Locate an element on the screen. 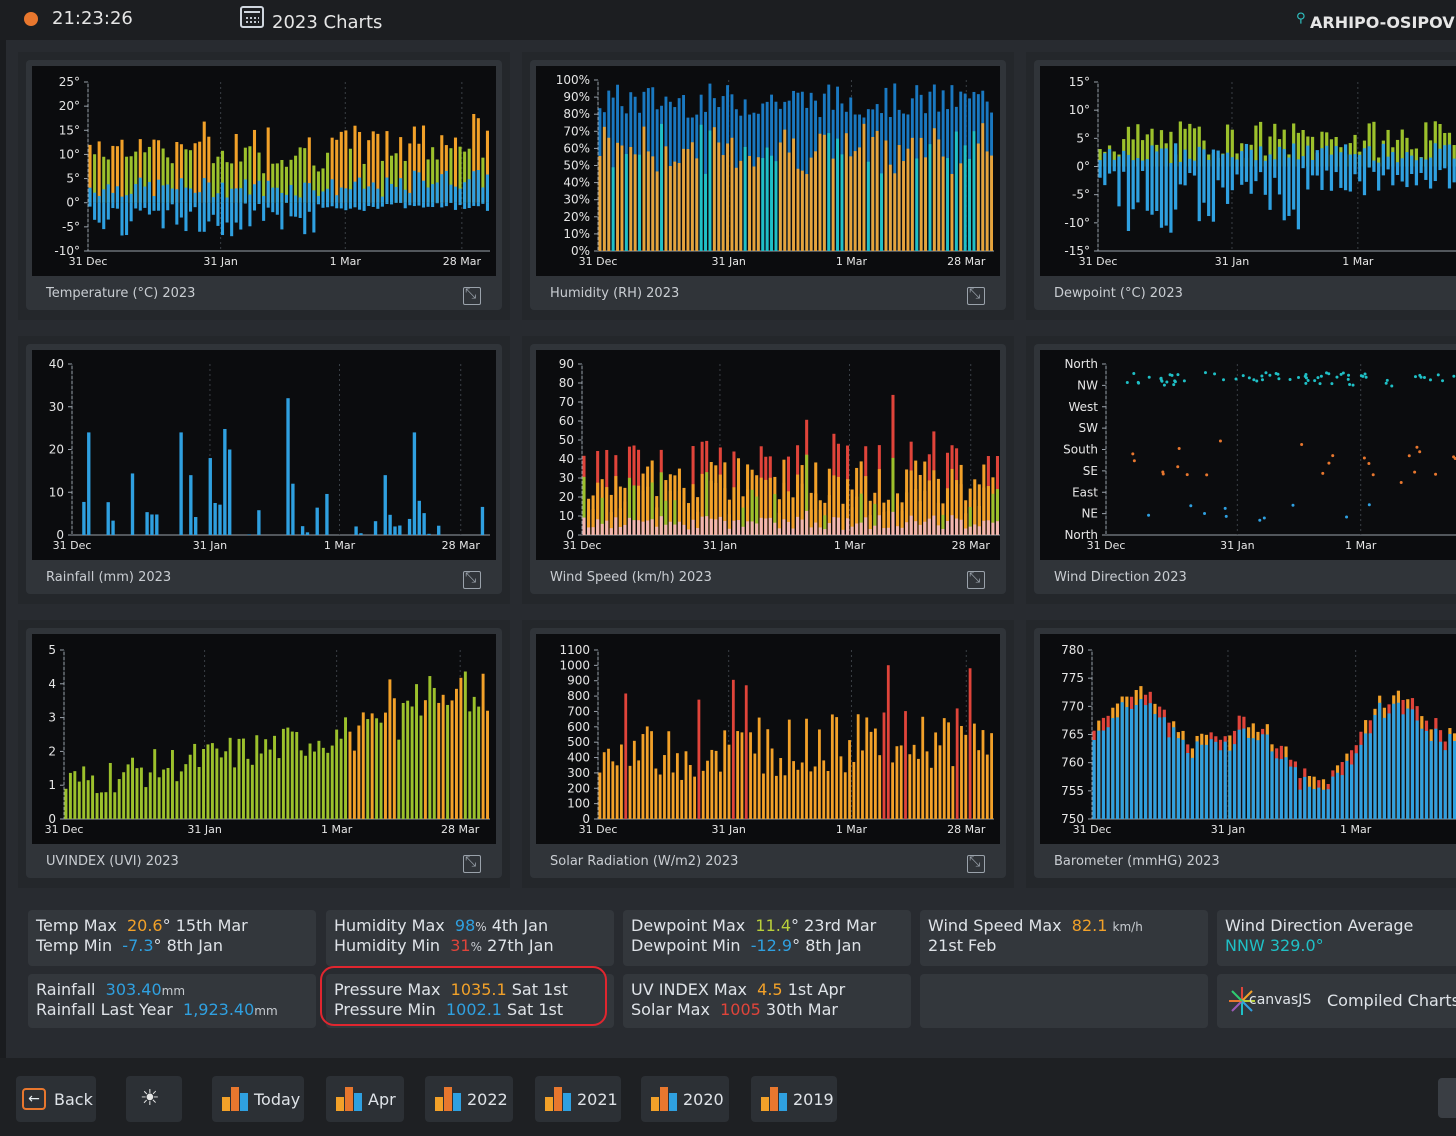  back-button: ← Back is located at coordinates (56, 1099).